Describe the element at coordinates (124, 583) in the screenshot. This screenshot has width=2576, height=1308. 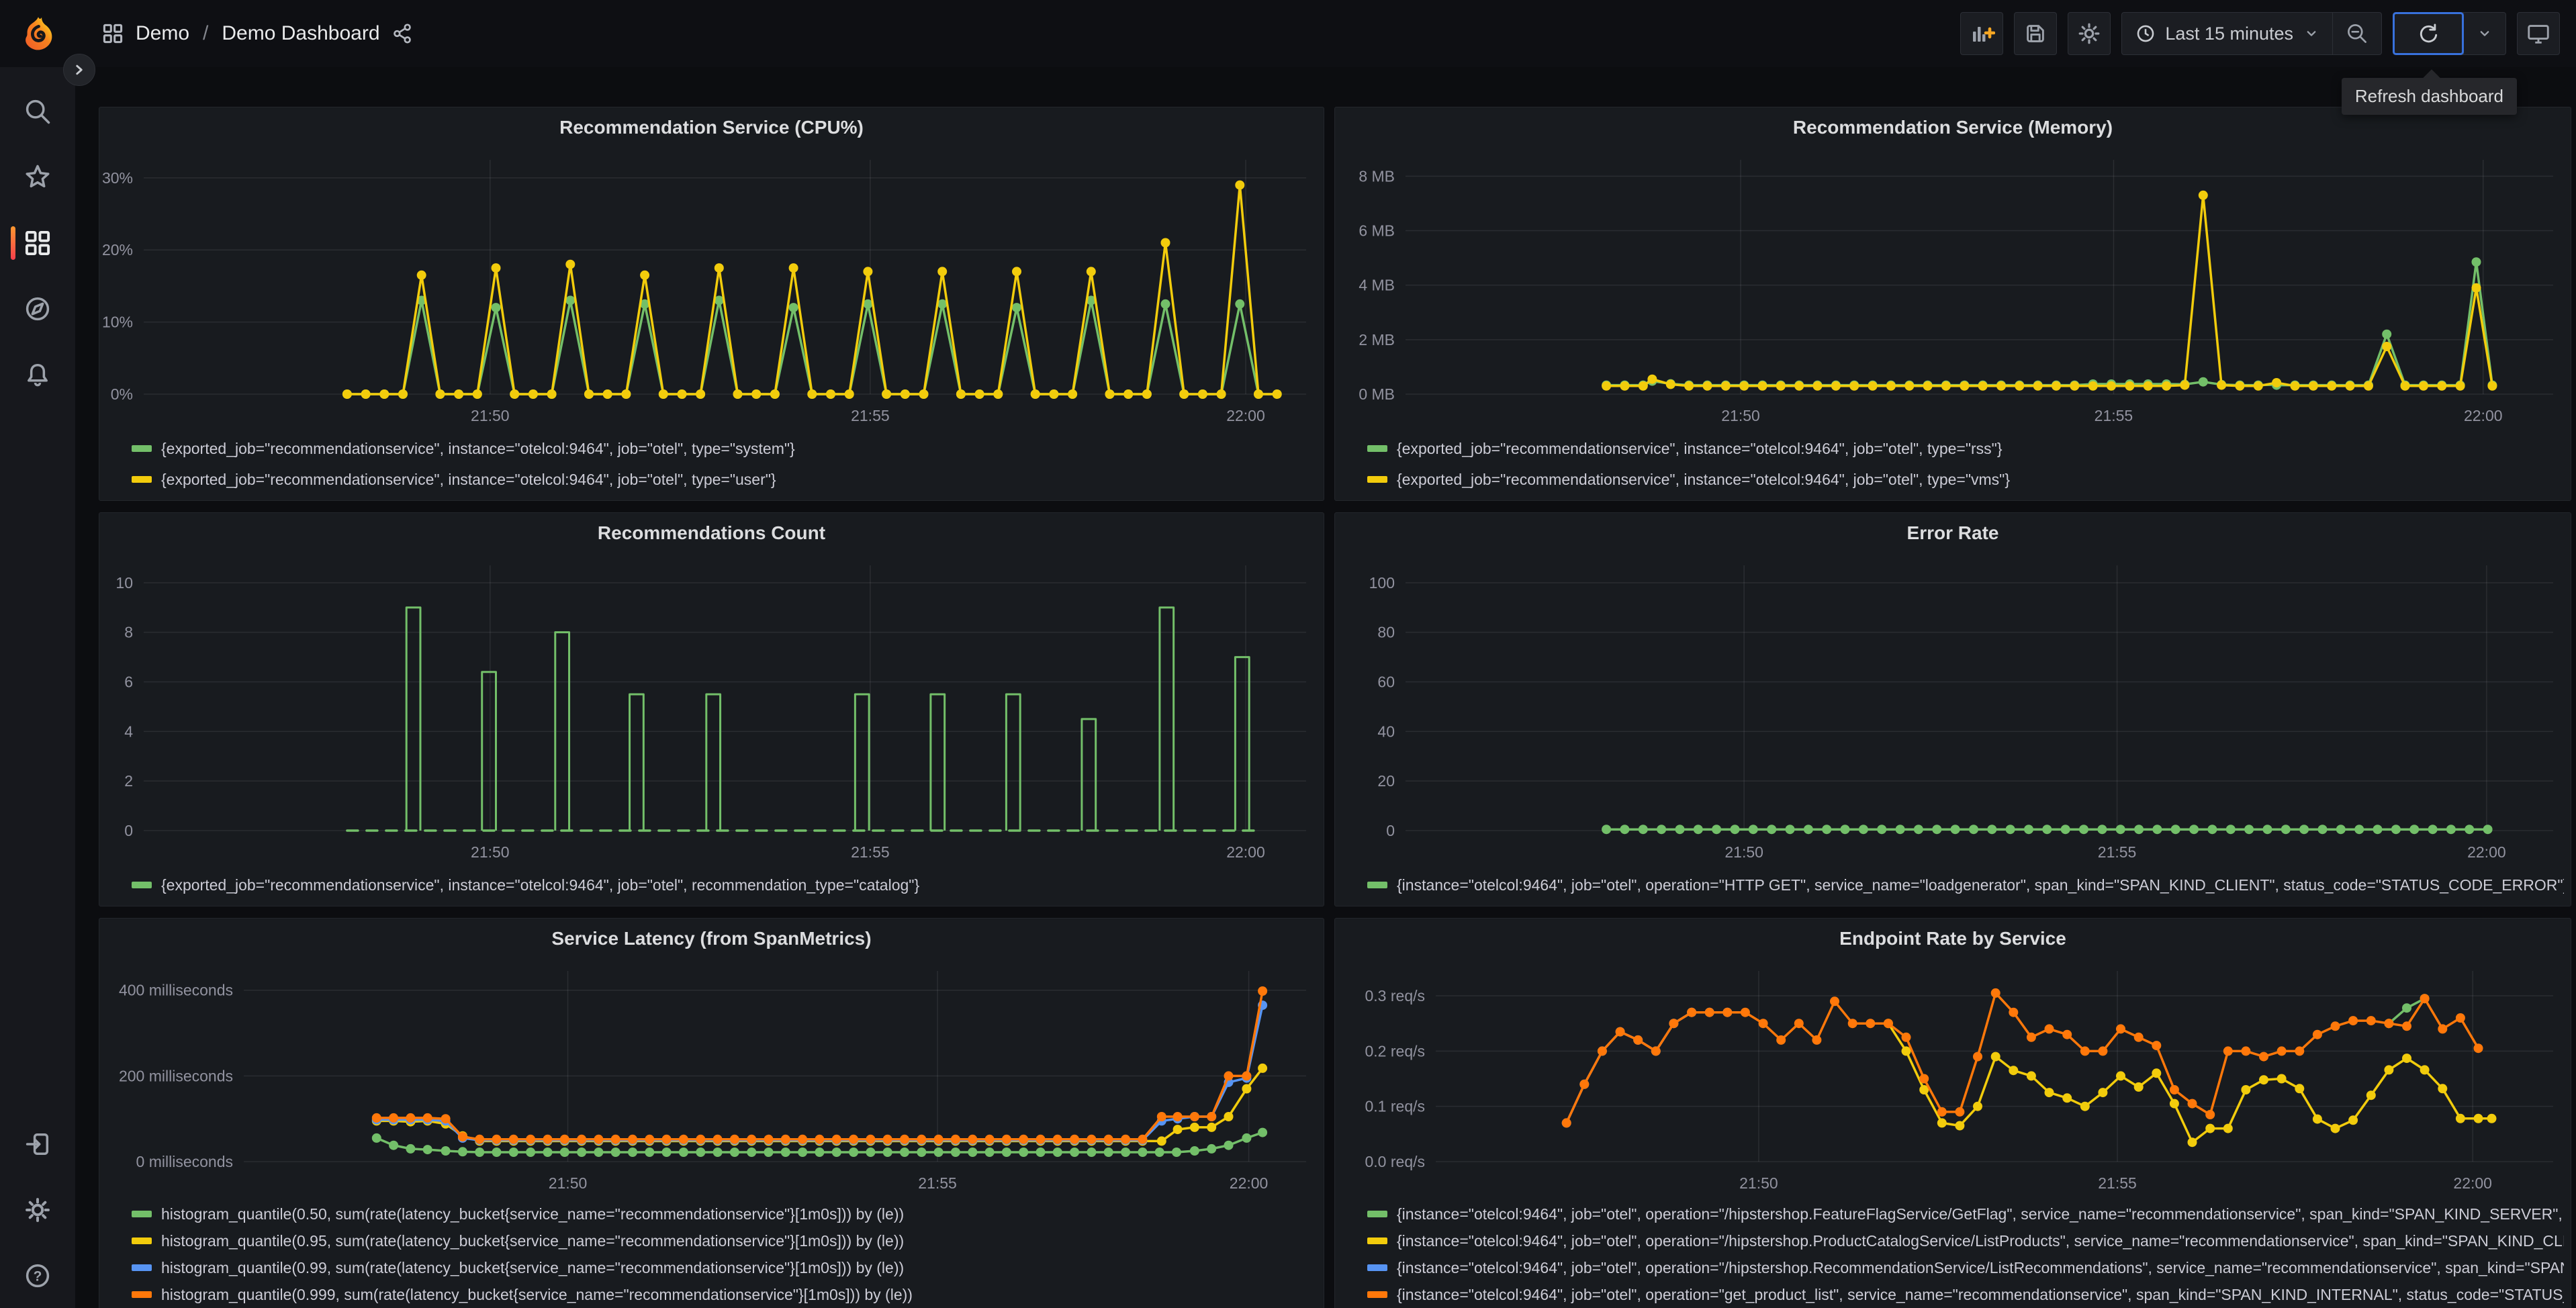
I see `svg-text: 10` at that location.